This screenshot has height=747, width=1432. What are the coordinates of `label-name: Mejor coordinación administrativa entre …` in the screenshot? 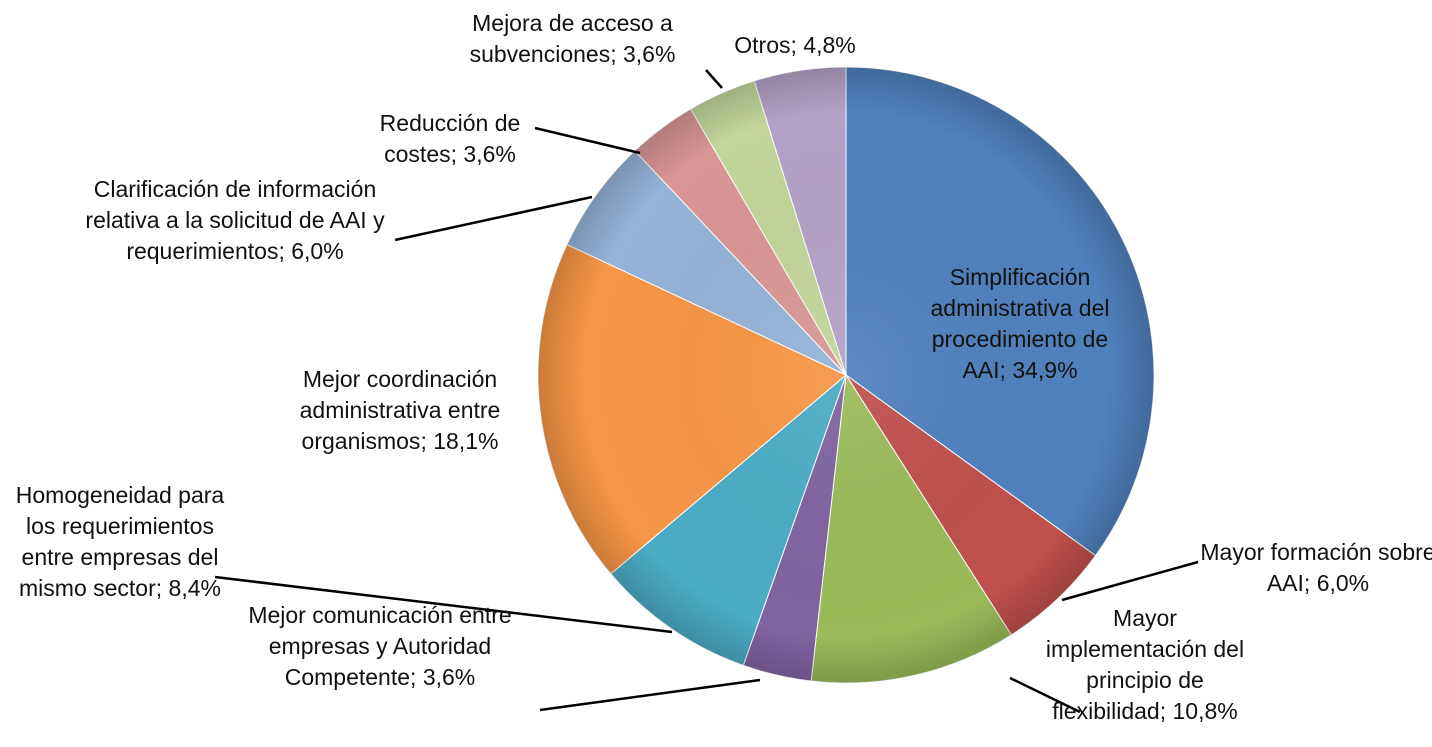 It's located at (400, 410).